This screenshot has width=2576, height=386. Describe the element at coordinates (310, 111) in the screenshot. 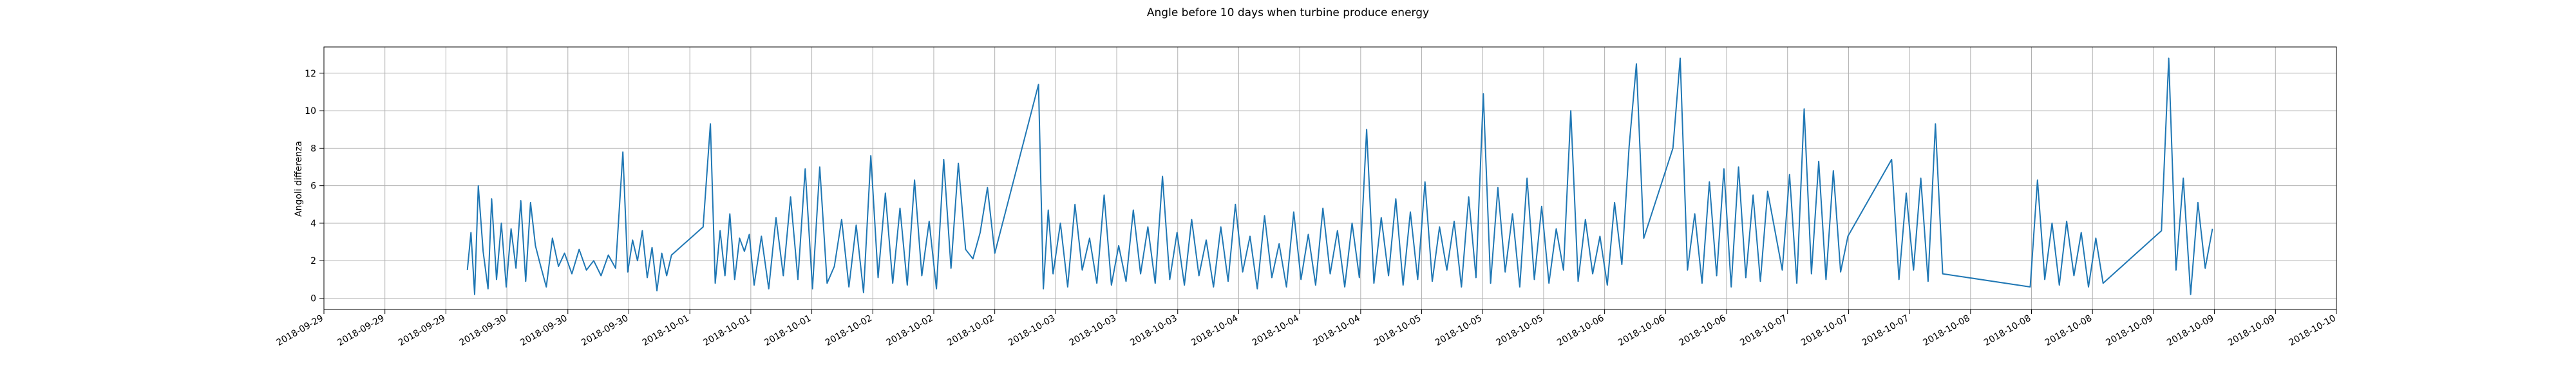

I see `y-tick-label: 10` at that location.